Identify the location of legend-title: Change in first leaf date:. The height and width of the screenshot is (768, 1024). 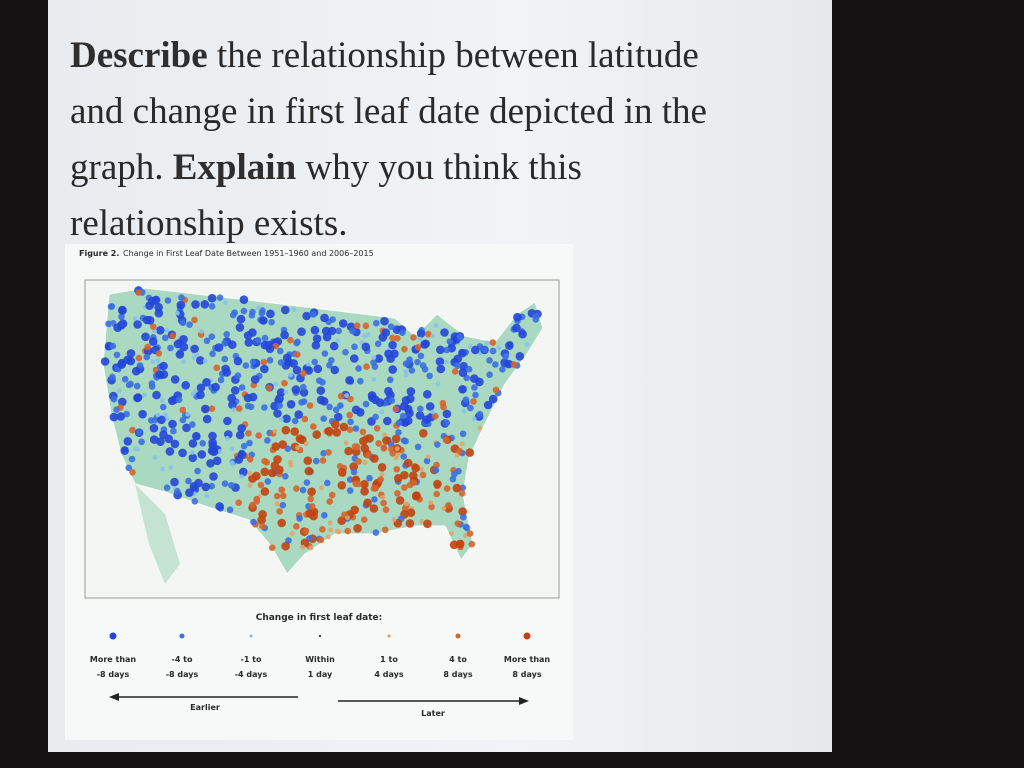
(319, 618).